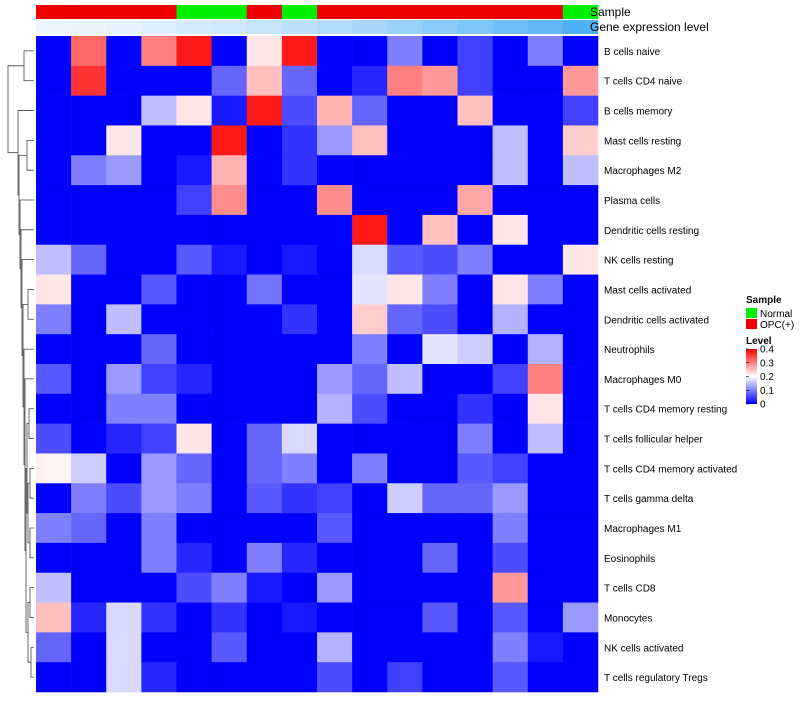 This screenshot has height=705, width=800. Describe the element at coordinates (760, 378) in the screenshot. I see `legend-level-ticks: 0.4 0.3 0.2 0.1 0` at that location.